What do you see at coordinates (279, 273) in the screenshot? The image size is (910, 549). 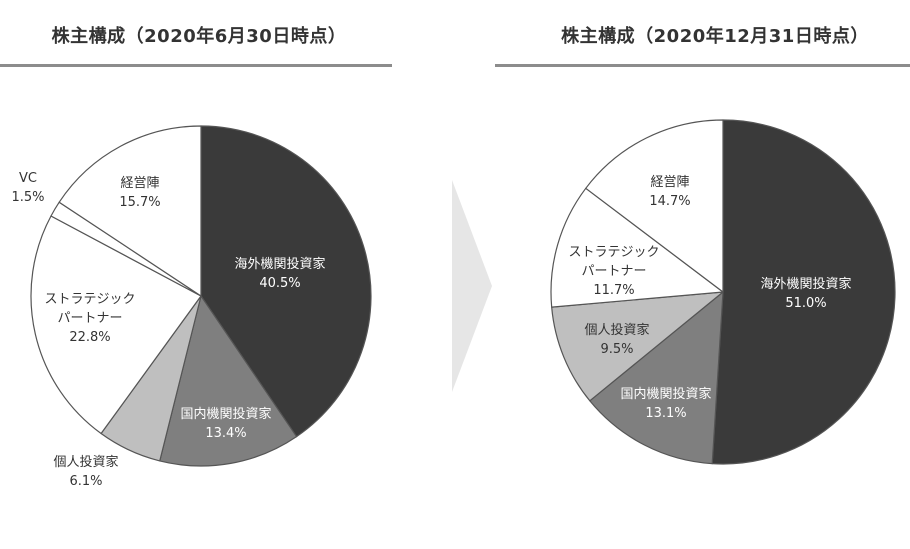 I see `slice-label-overseas: 海外機関投資家 40.5%` at bounding box center [279, 273].